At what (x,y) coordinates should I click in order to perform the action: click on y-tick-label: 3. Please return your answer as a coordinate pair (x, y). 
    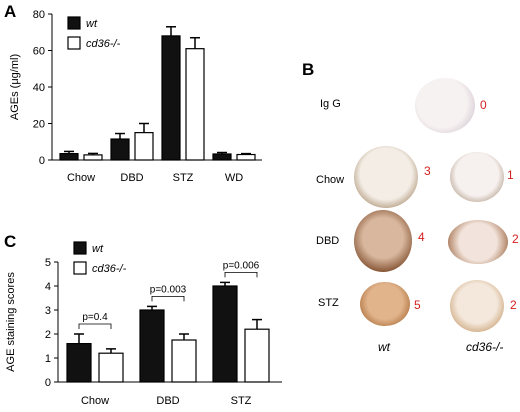
    Looking at the image, I should click on (48, 311).